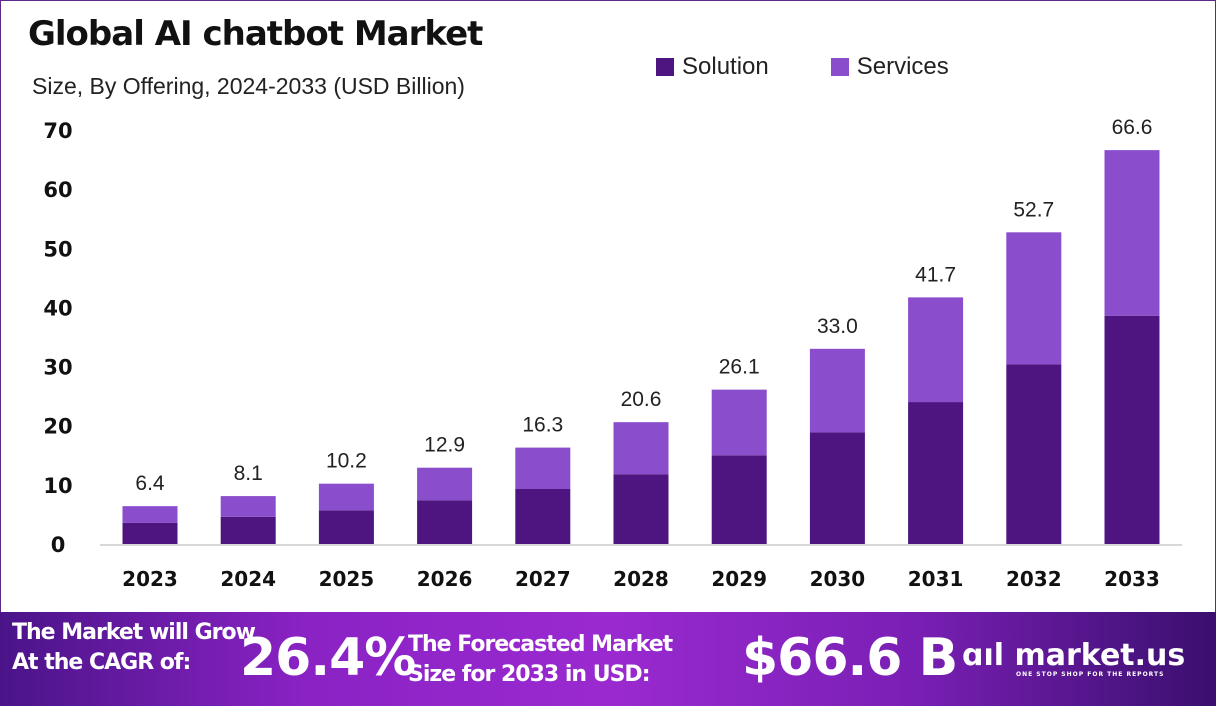  What do you see at coordinates (248, 530) in the screenshot?
I see `bar-solution-2024` at bounding box center [248, 530].